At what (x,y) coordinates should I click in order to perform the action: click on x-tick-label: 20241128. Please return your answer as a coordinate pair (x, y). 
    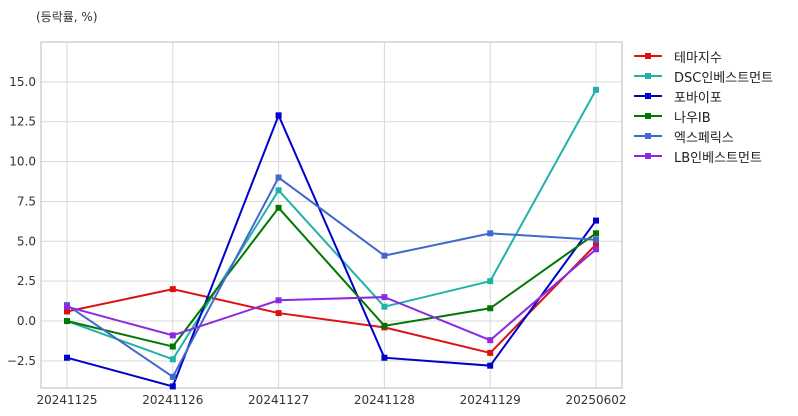
    Looking at the image, I should click on (384, 400).